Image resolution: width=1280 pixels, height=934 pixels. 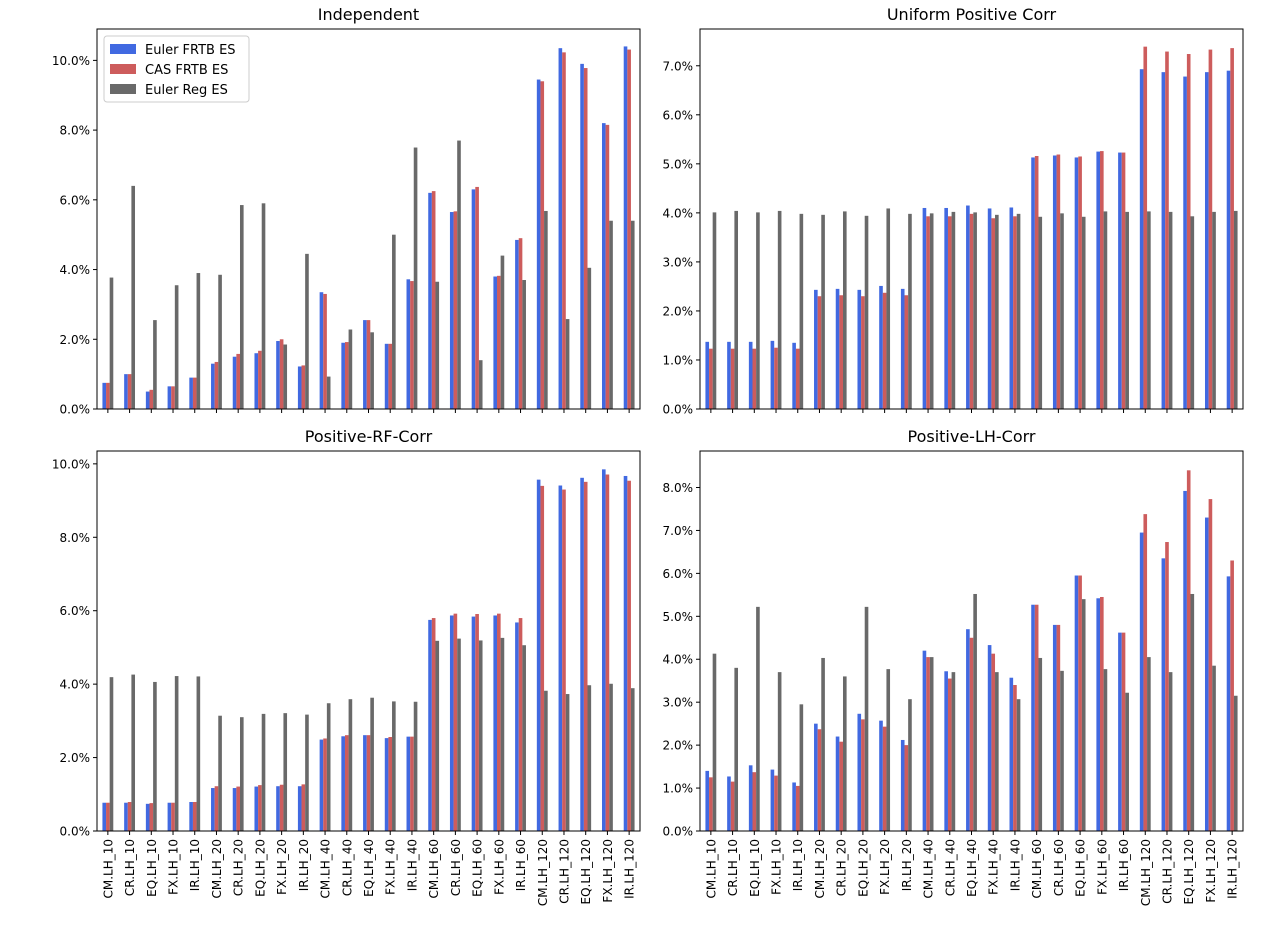 What do you see at coordinates (239, 867) in the screenshot?
I see `x-tick-label: CR.LH_20` at bounding box center [239, 867].